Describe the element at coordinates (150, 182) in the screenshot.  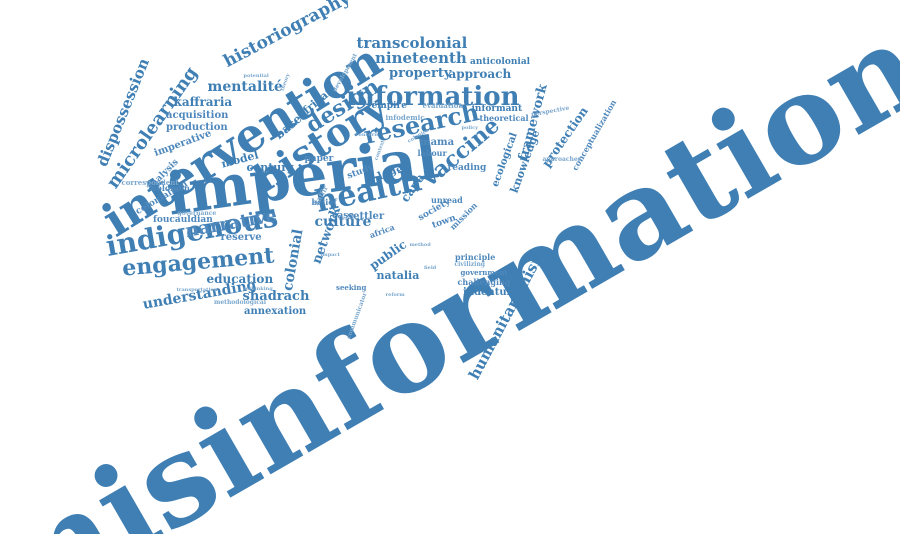
I see `word-correspondent: correspondent` at that location.